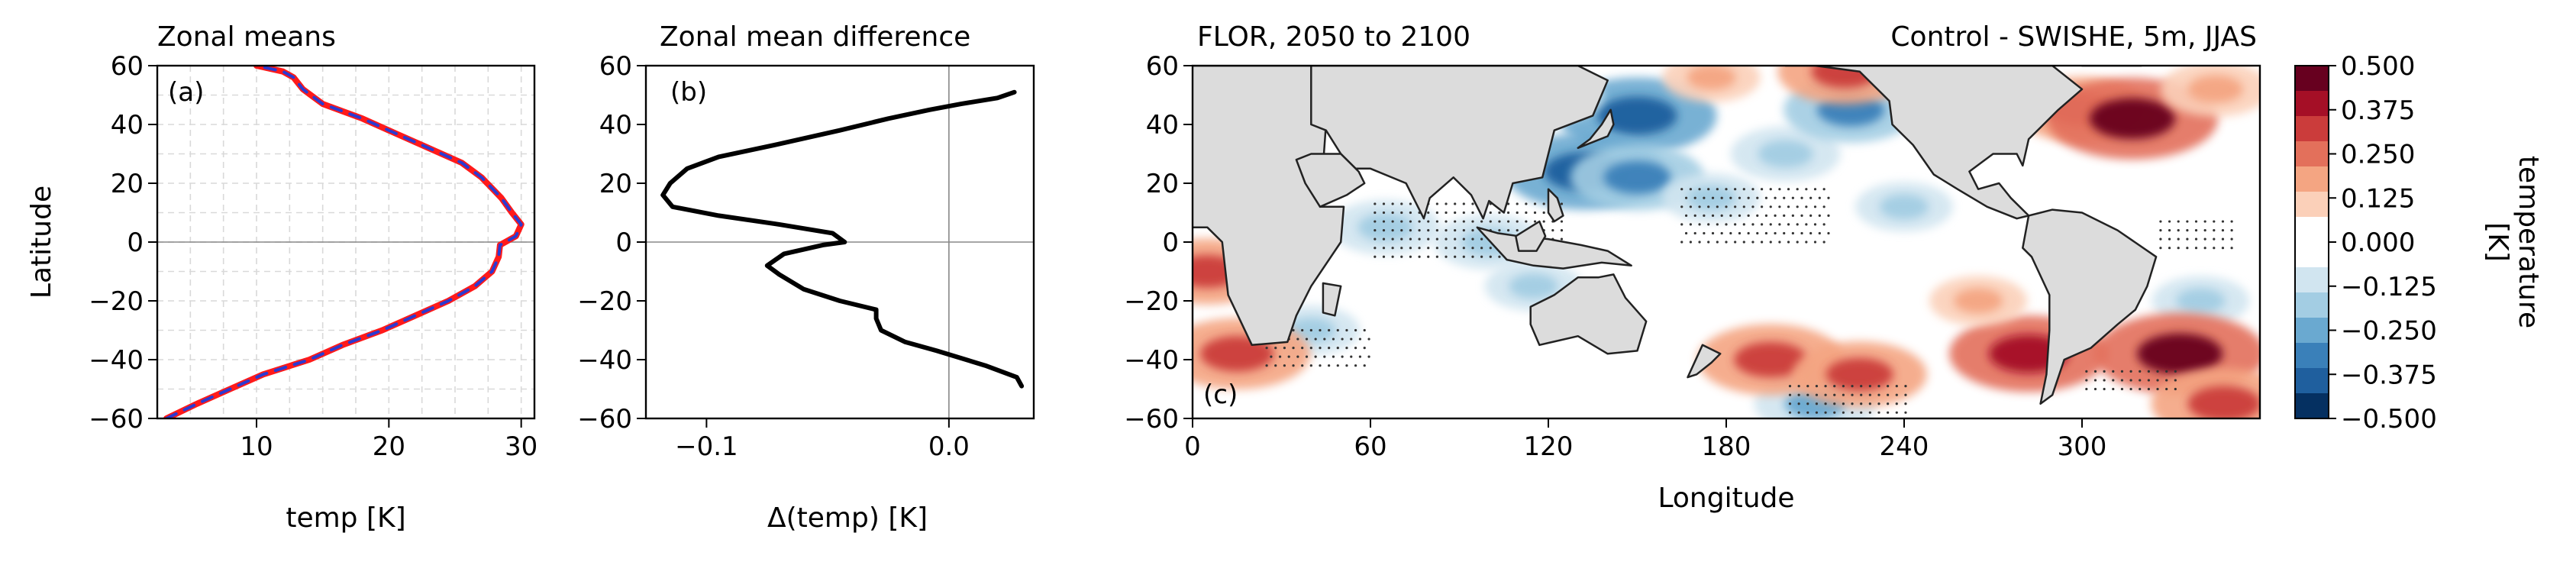  What do you see at coordinates (2312, 356) in the screenshot?
I see `colorbar-level` at bounding box center [2312, 356].